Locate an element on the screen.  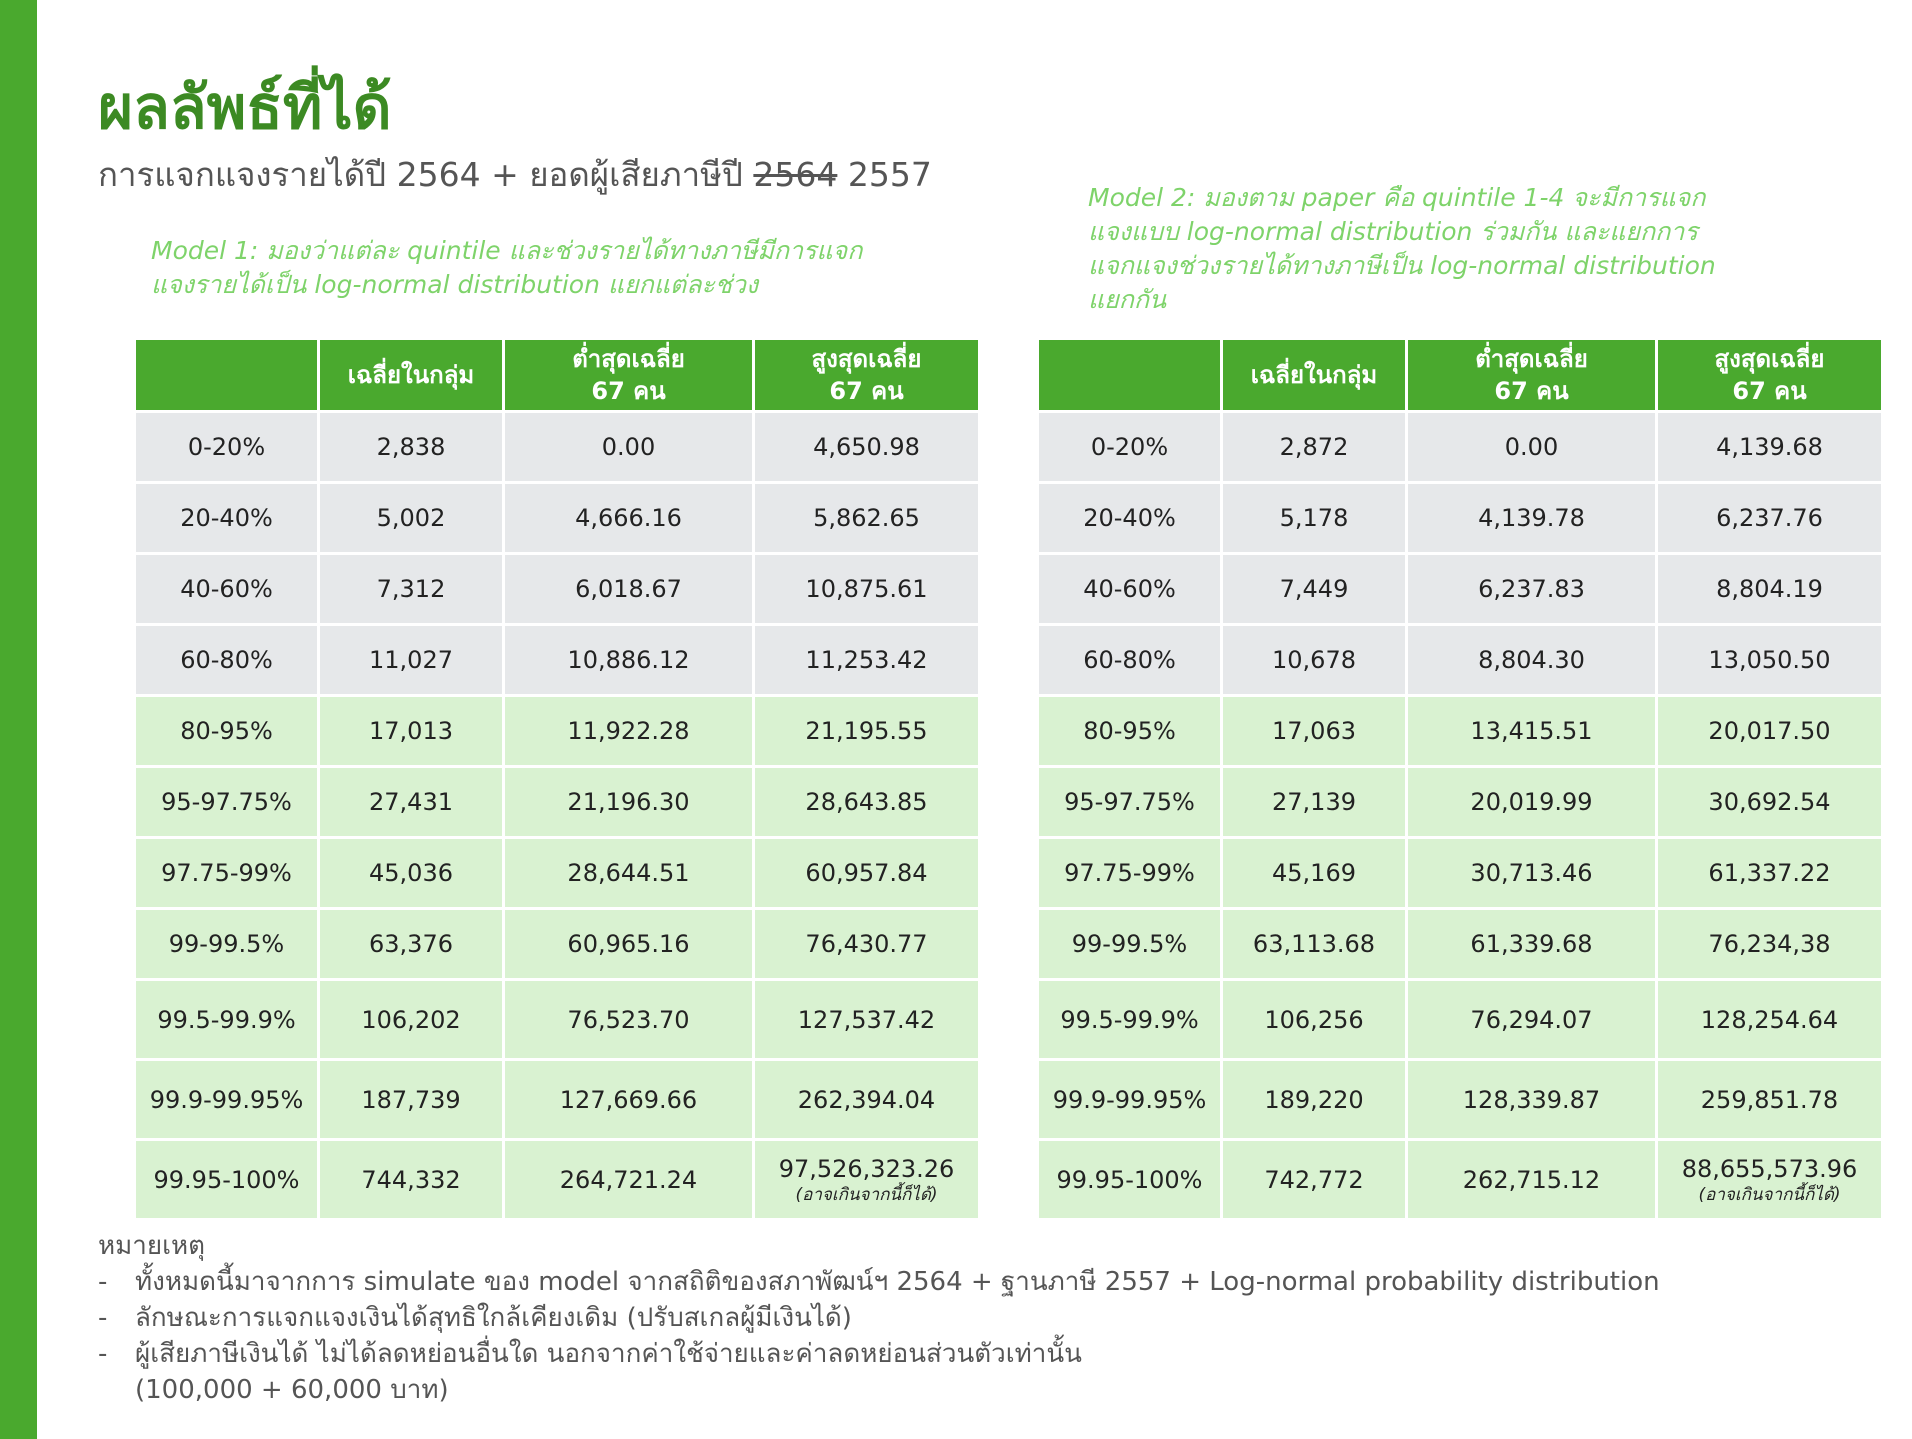
group-mean: 2,838 is located at coordinates (411, 447).